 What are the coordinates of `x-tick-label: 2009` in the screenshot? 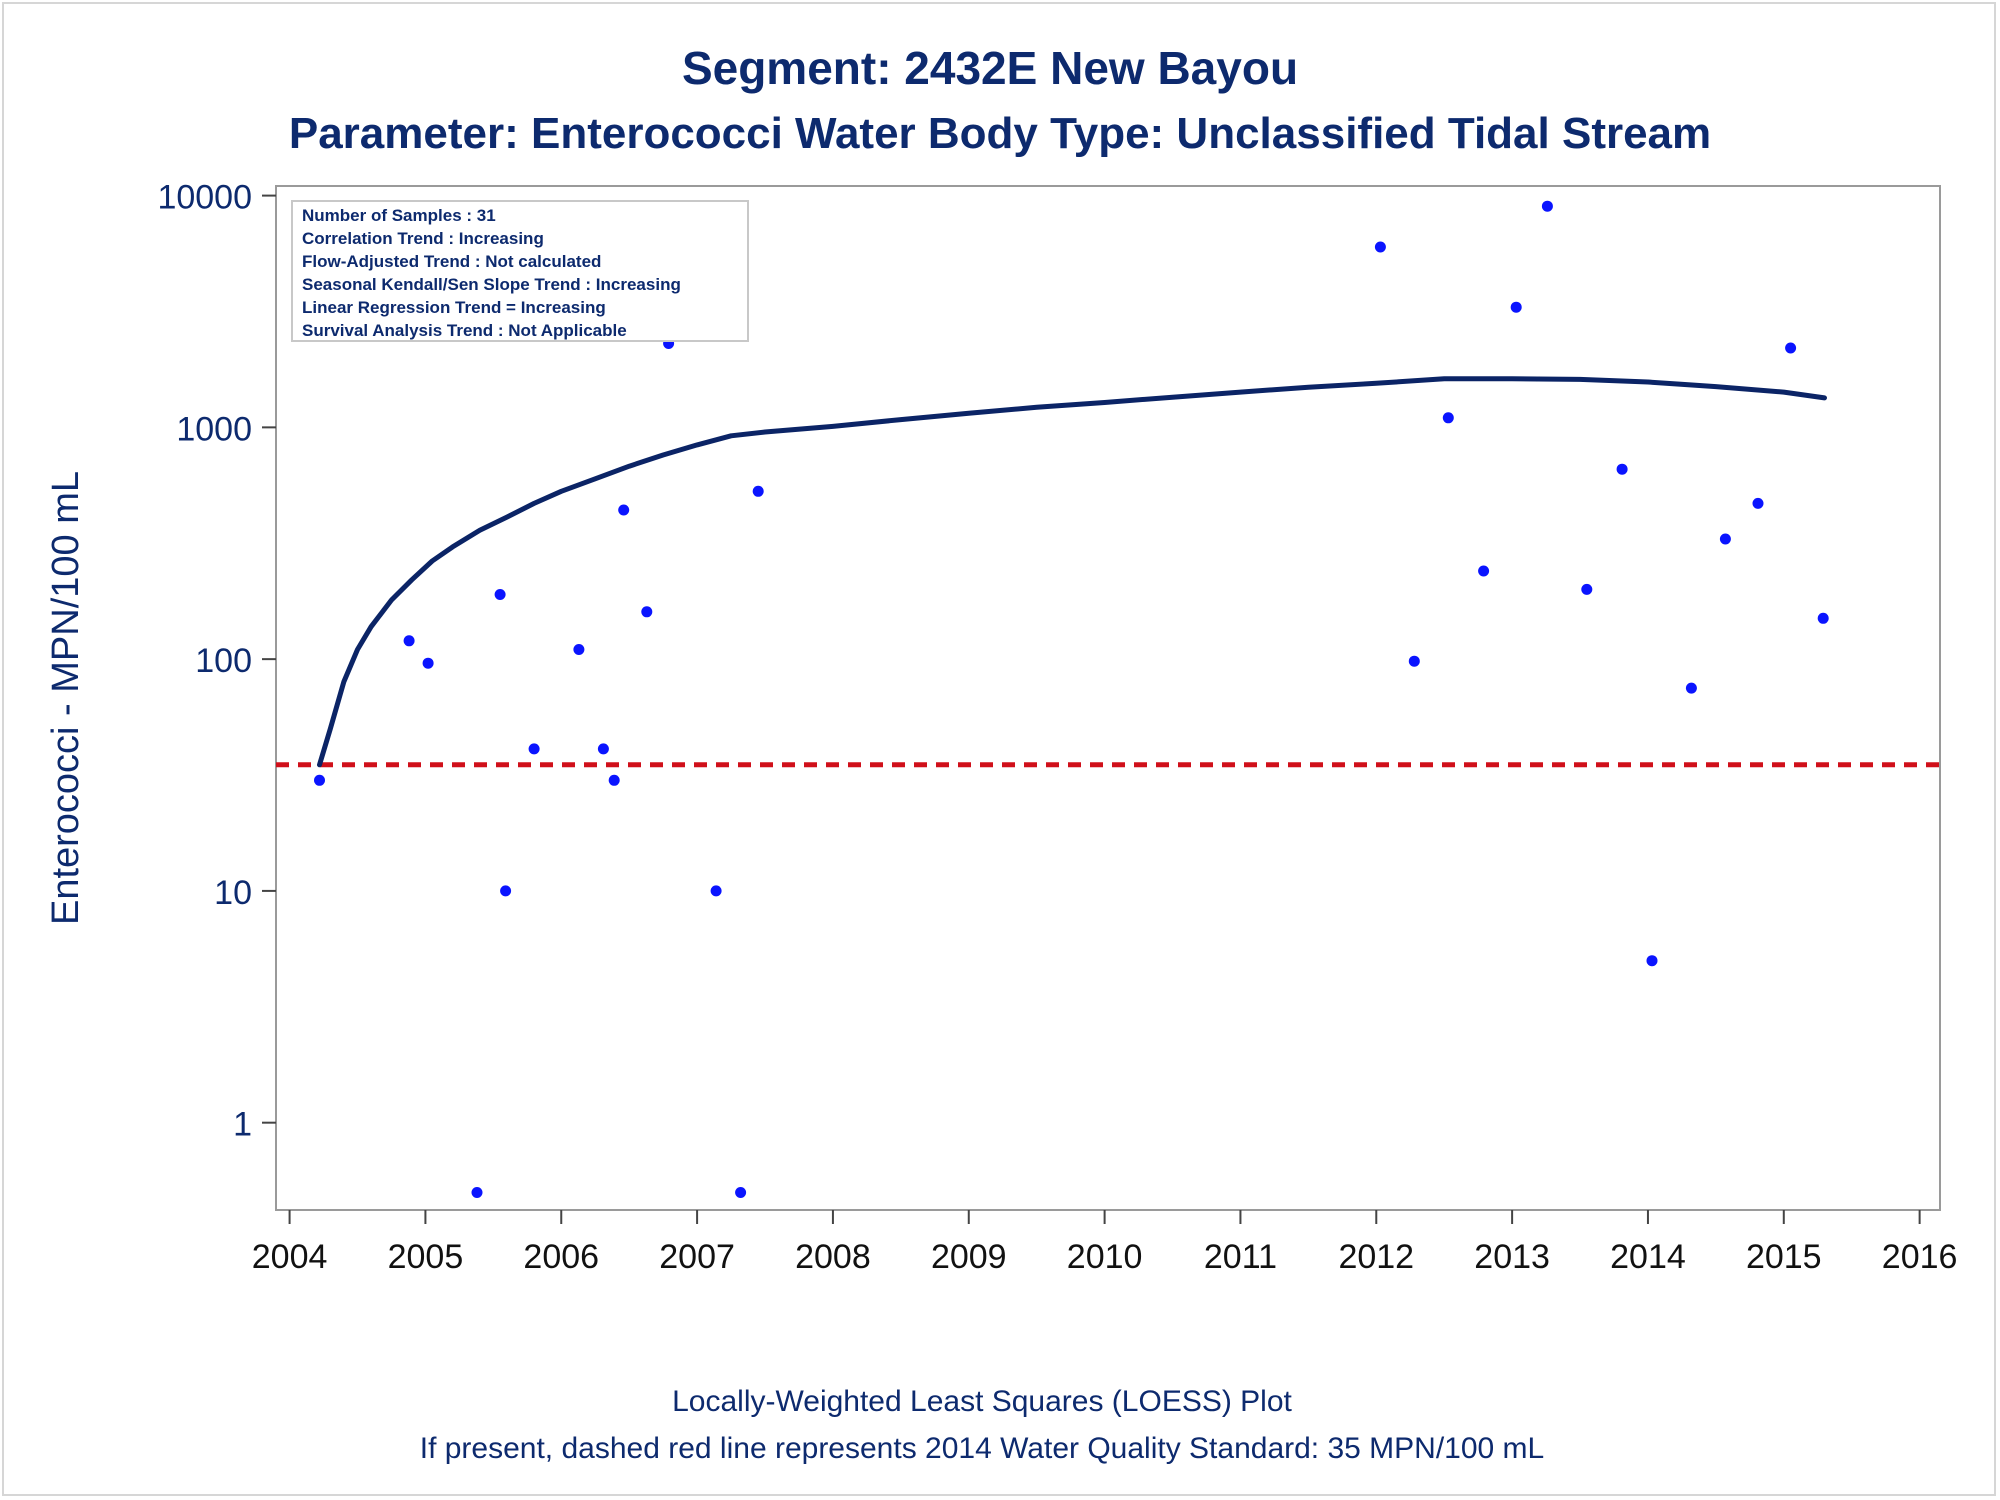 It's located at (969, 1257).